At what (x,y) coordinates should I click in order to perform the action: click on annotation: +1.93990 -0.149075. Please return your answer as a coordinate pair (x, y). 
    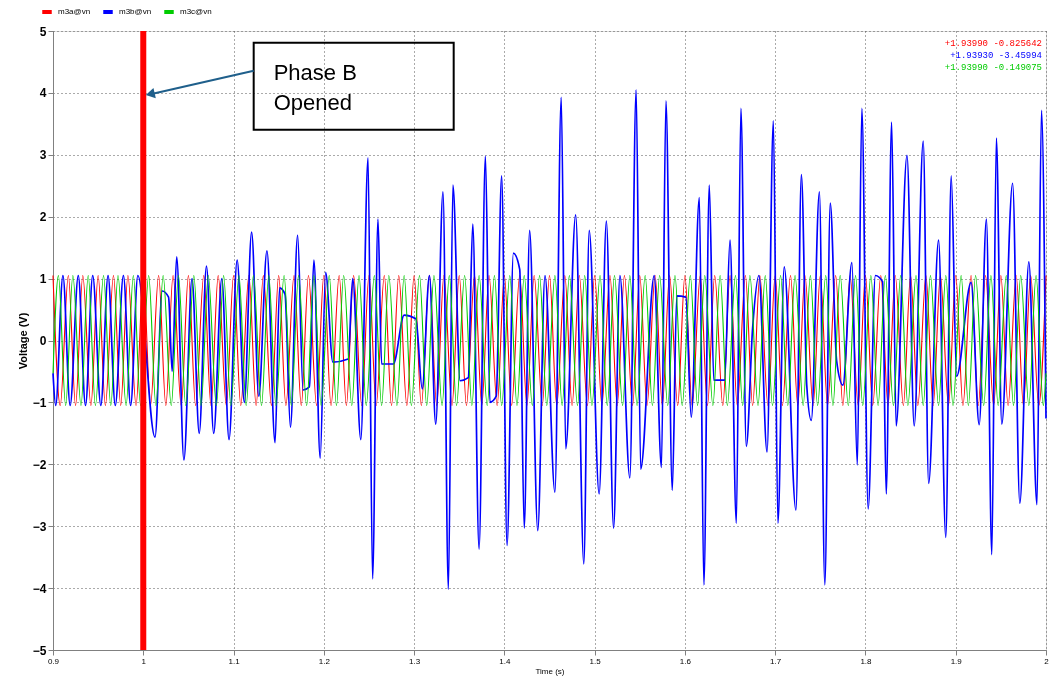
    Looking at the image, I should click on (993, 68).